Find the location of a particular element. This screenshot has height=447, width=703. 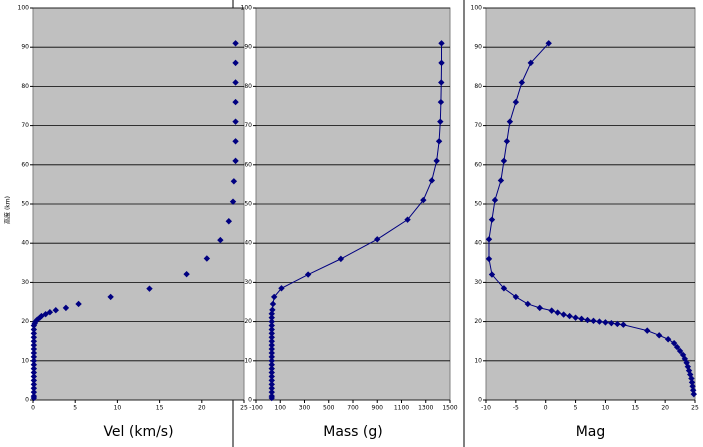

x-tick-label: 500 is located at coordinates (329, 408).